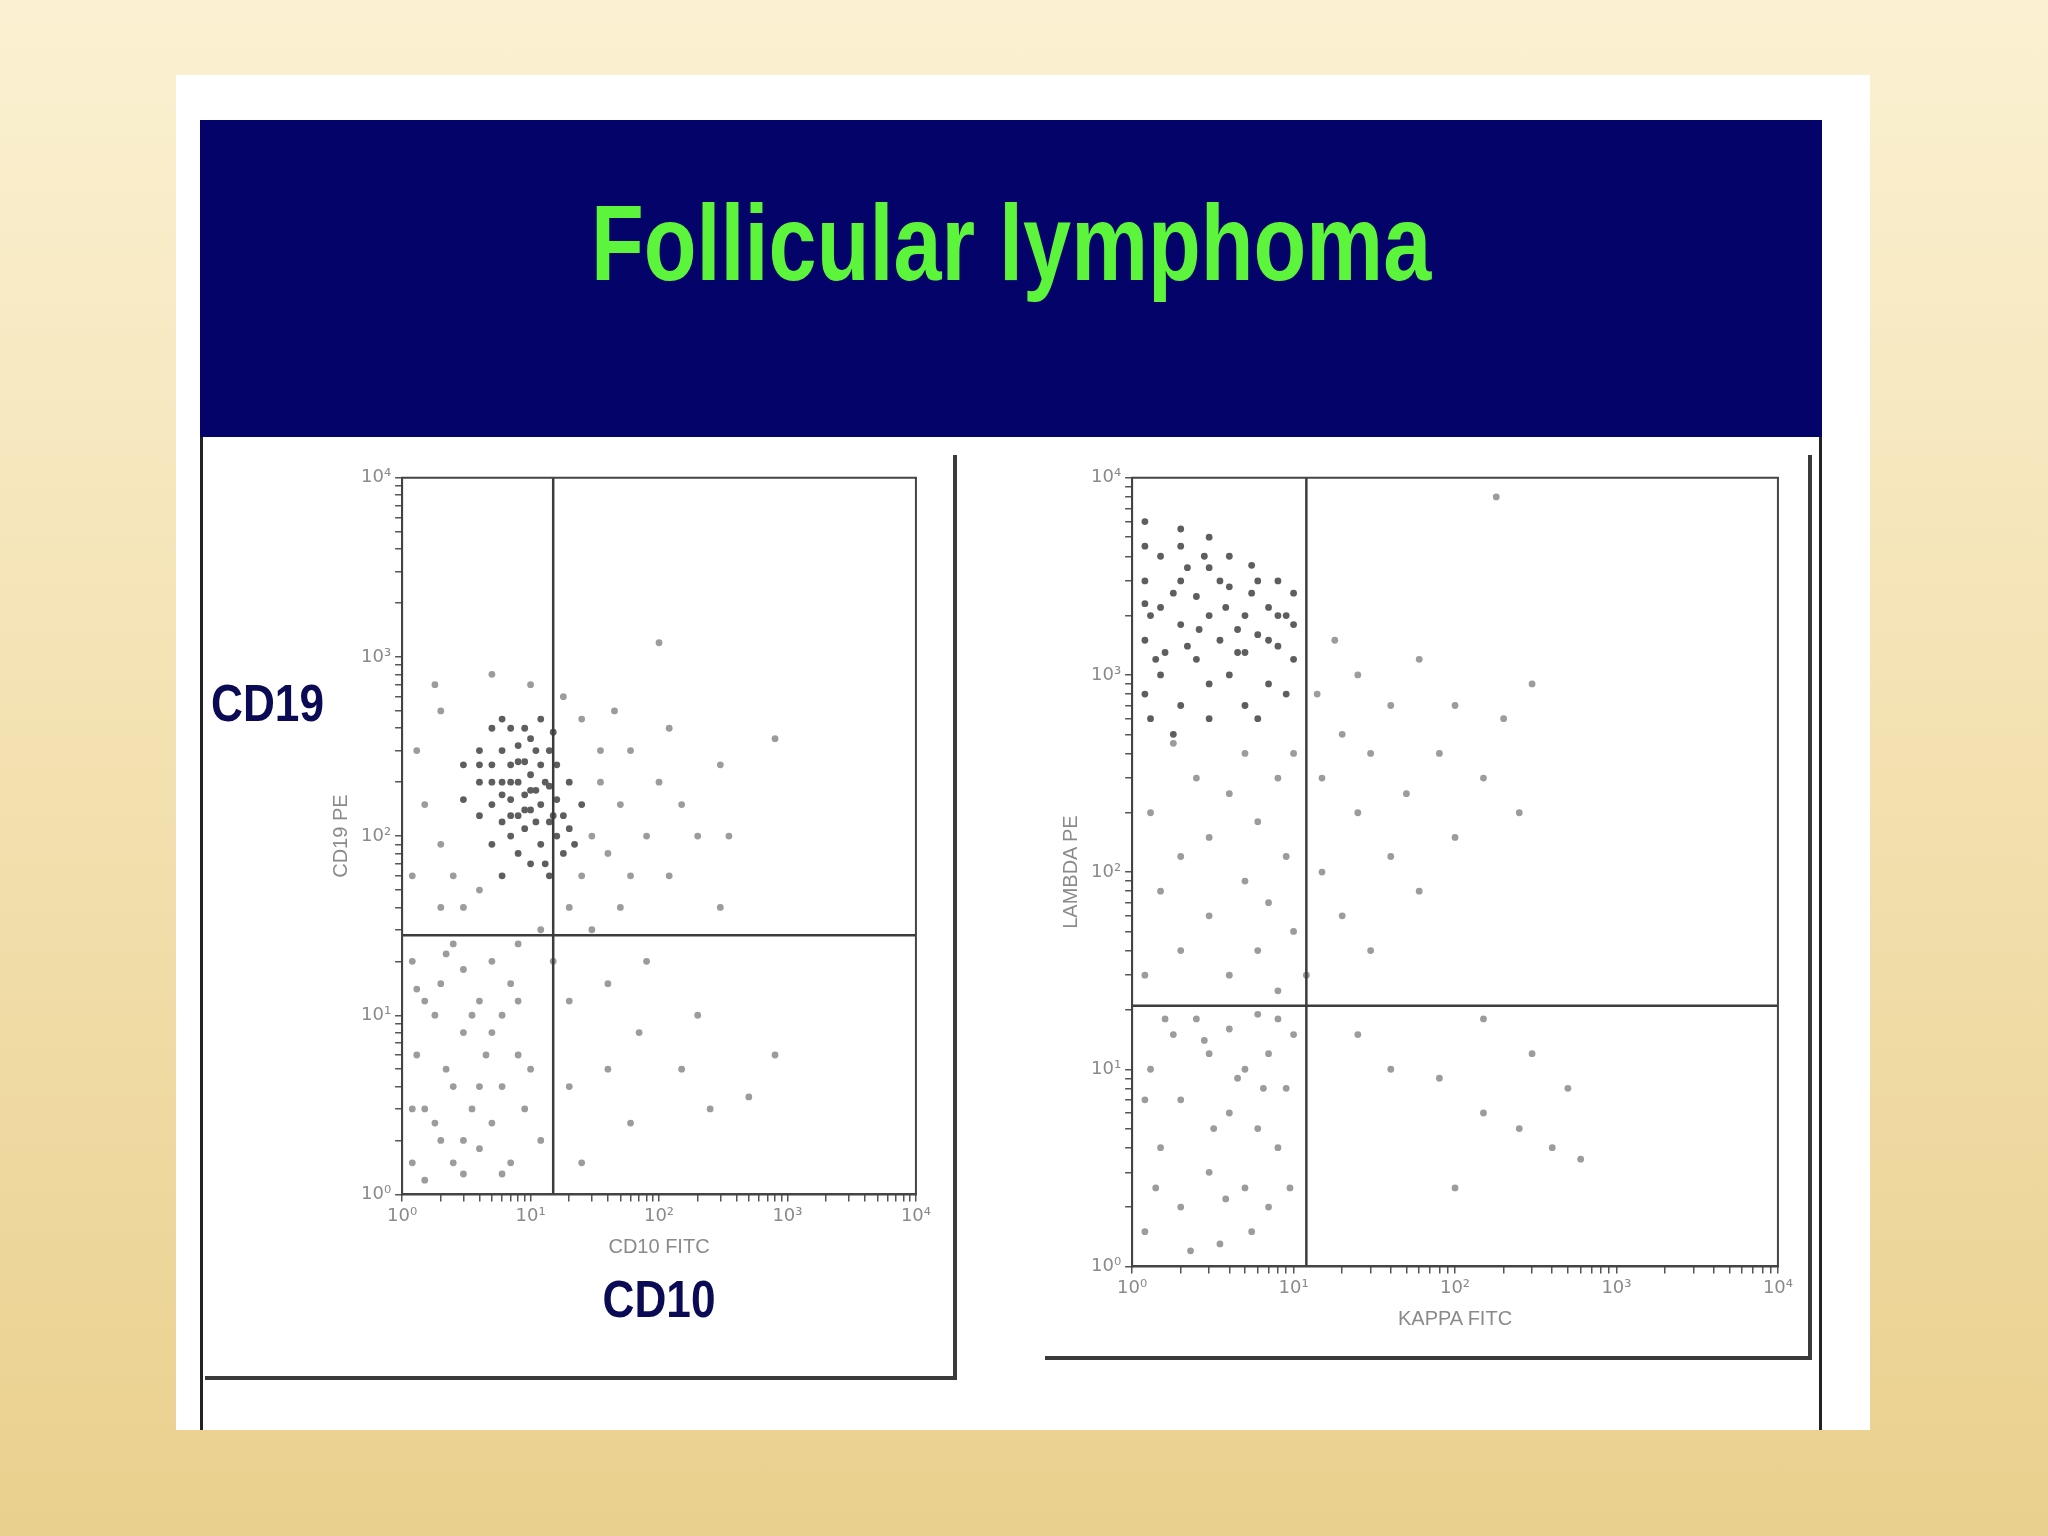 This screenshot has width=2048, height=1536. Describe the element at coordinates (1011, 243) in the screenshot. I see `chart-title: Follicular lymphoma` at that location.